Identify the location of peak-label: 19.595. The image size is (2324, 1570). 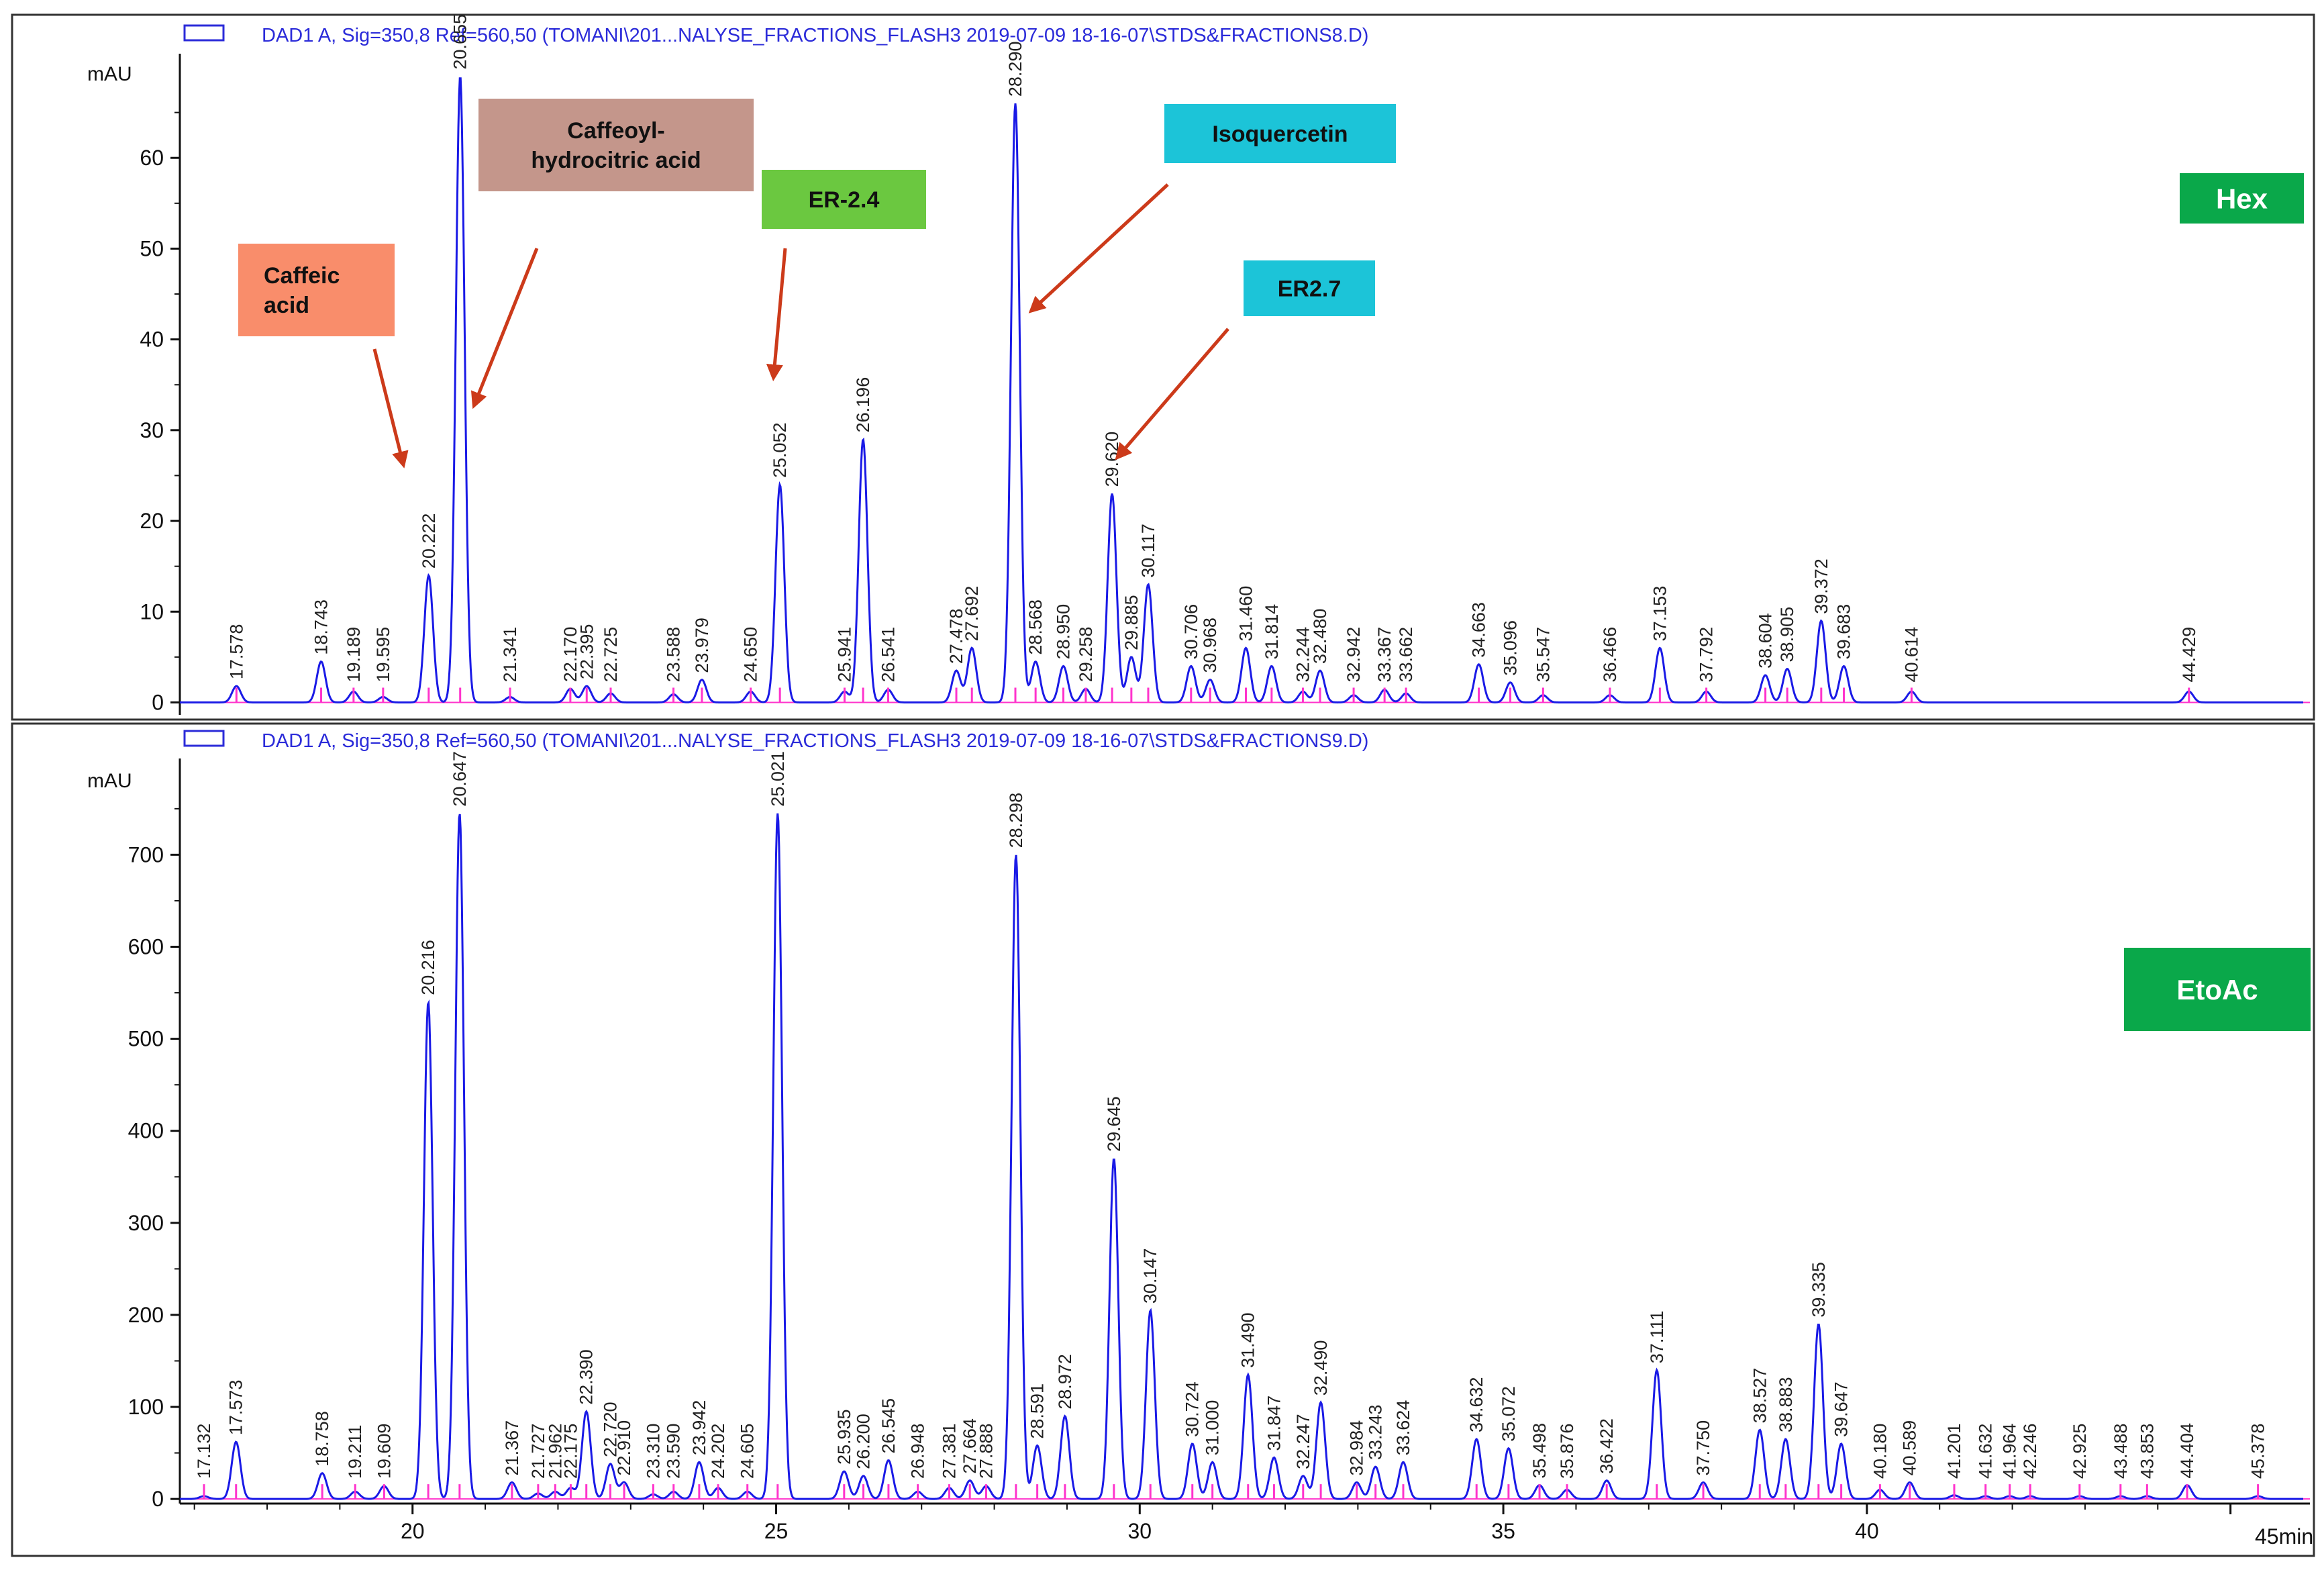
(383, 655).